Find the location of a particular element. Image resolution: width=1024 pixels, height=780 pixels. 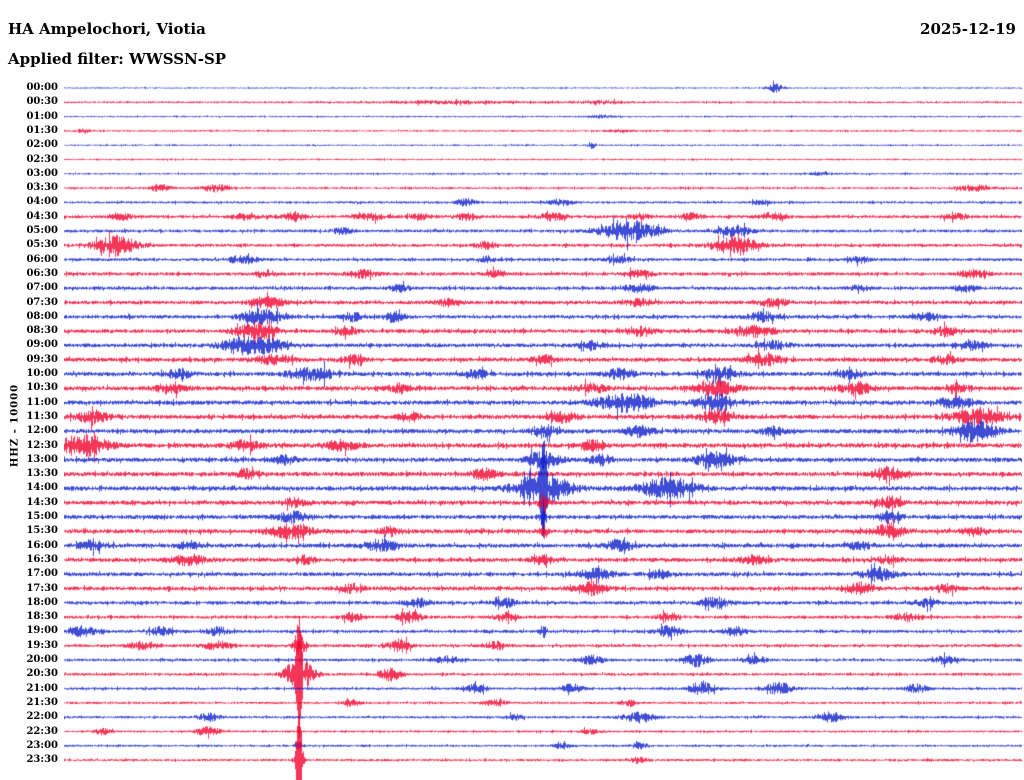

time-label: 02:30 is located at coordinates (42, 159).